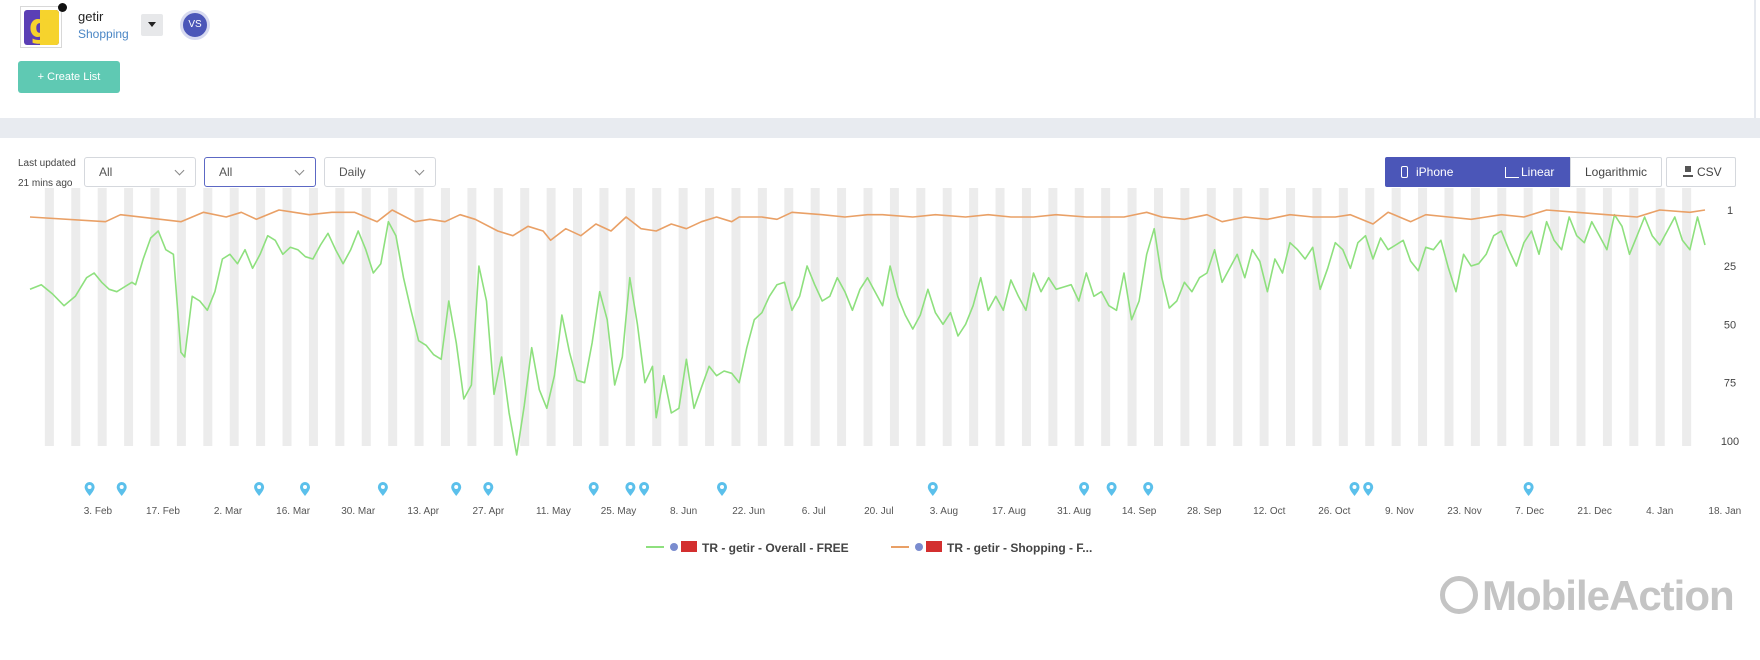 The height and width of the screenshot is (660, 1760). I want to click on category-select: All, so click(260, 172).